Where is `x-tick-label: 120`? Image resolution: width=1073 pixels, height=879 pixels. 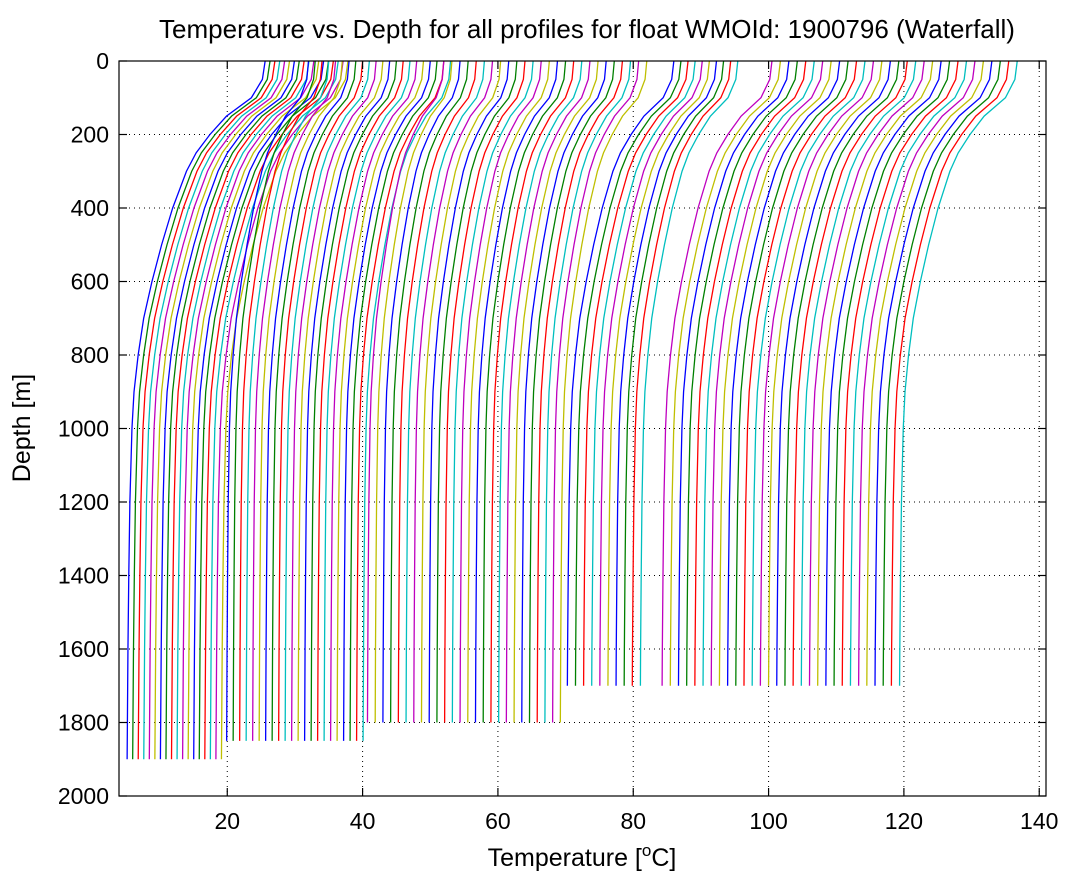
x-tick-label: 120 is located at coordinates (904, 821).